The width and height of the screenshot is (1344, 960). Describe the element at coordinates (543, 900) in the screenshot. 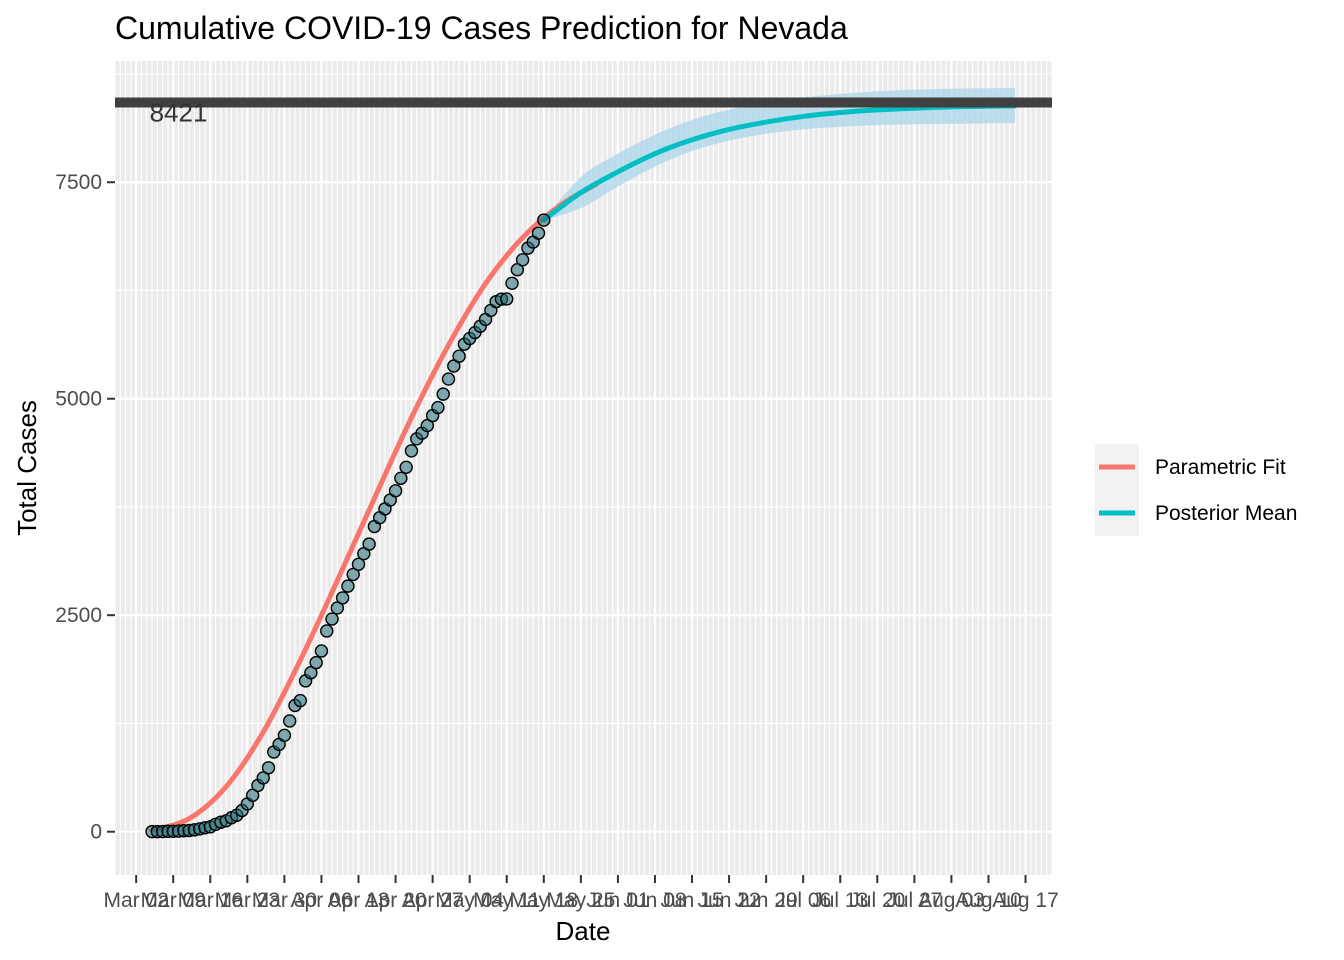

I see `x-tick-label: May 18` at that location.